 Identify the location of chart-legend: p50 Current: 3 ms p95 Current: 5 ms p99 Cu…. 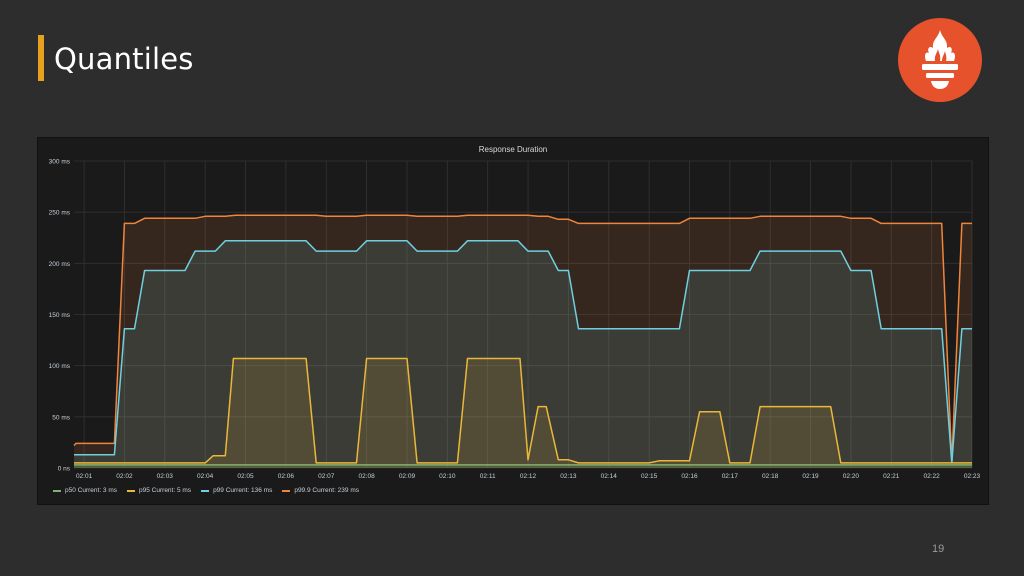
(206, 490).